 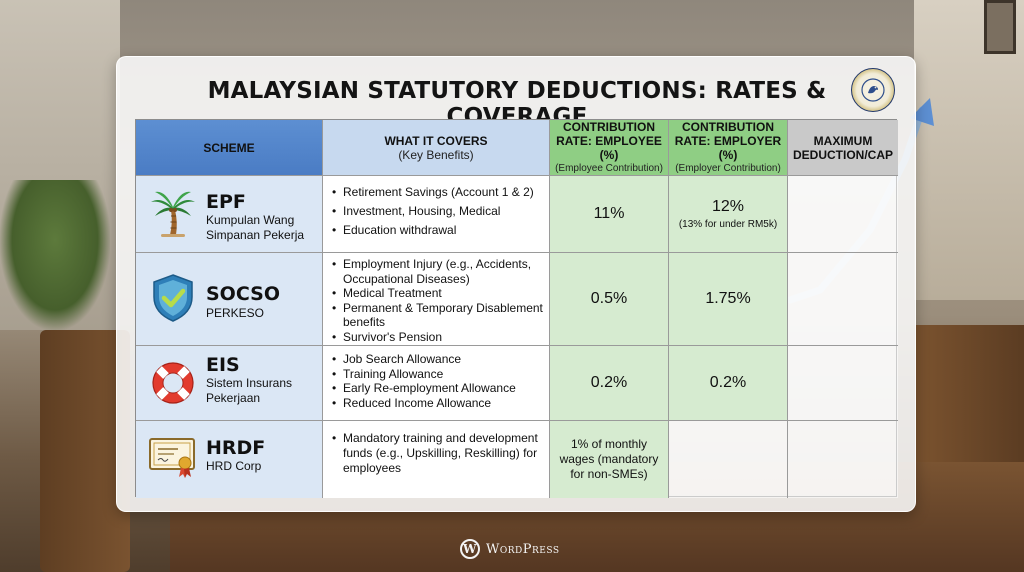 What do you see at coordinates (243, 294) in the screenshot?
I see `scheme-name-socso: SOCSO` at bounding box center [243, 294].